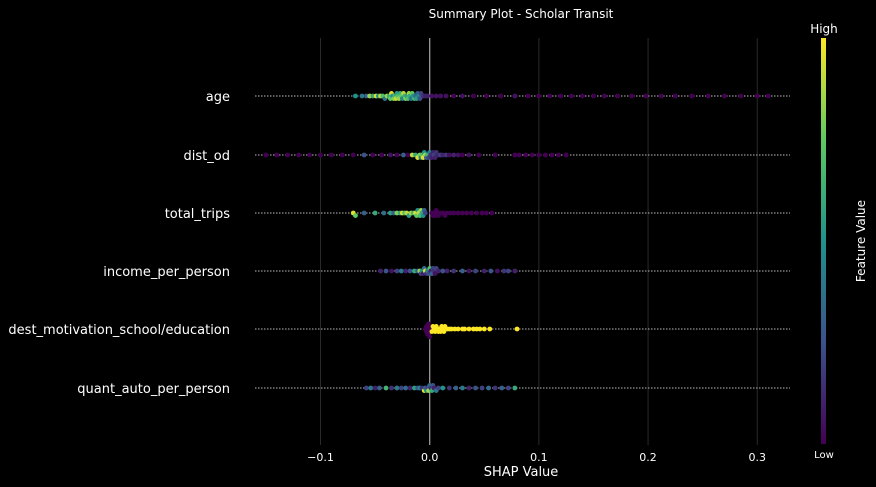 The image size is (876, 487). I want to click on feature-label: age, so click(218, 97).